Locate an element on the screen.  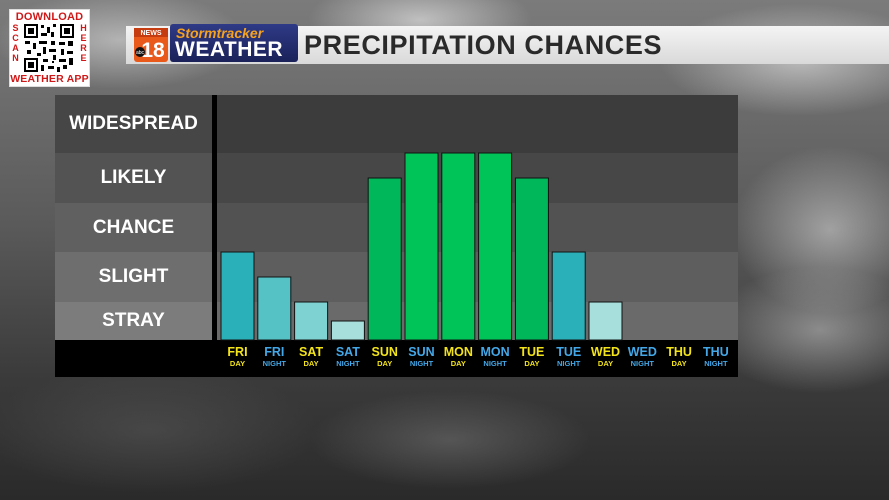
news-label: NEWS is located at coordinates (151, 33).